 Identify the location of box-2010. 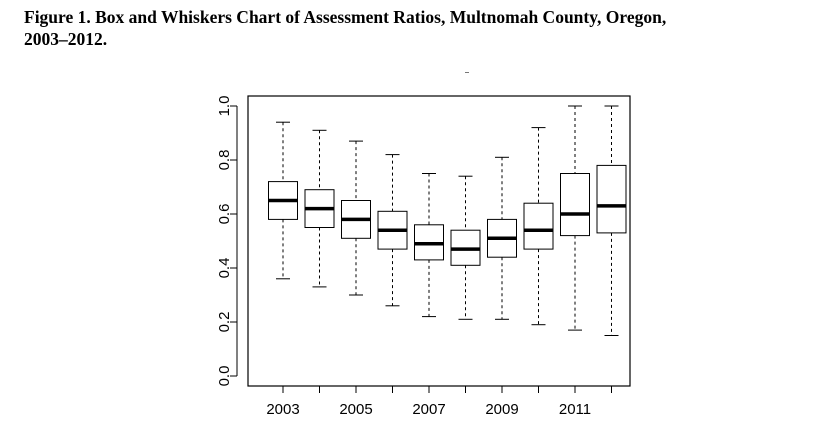
(538, 226).